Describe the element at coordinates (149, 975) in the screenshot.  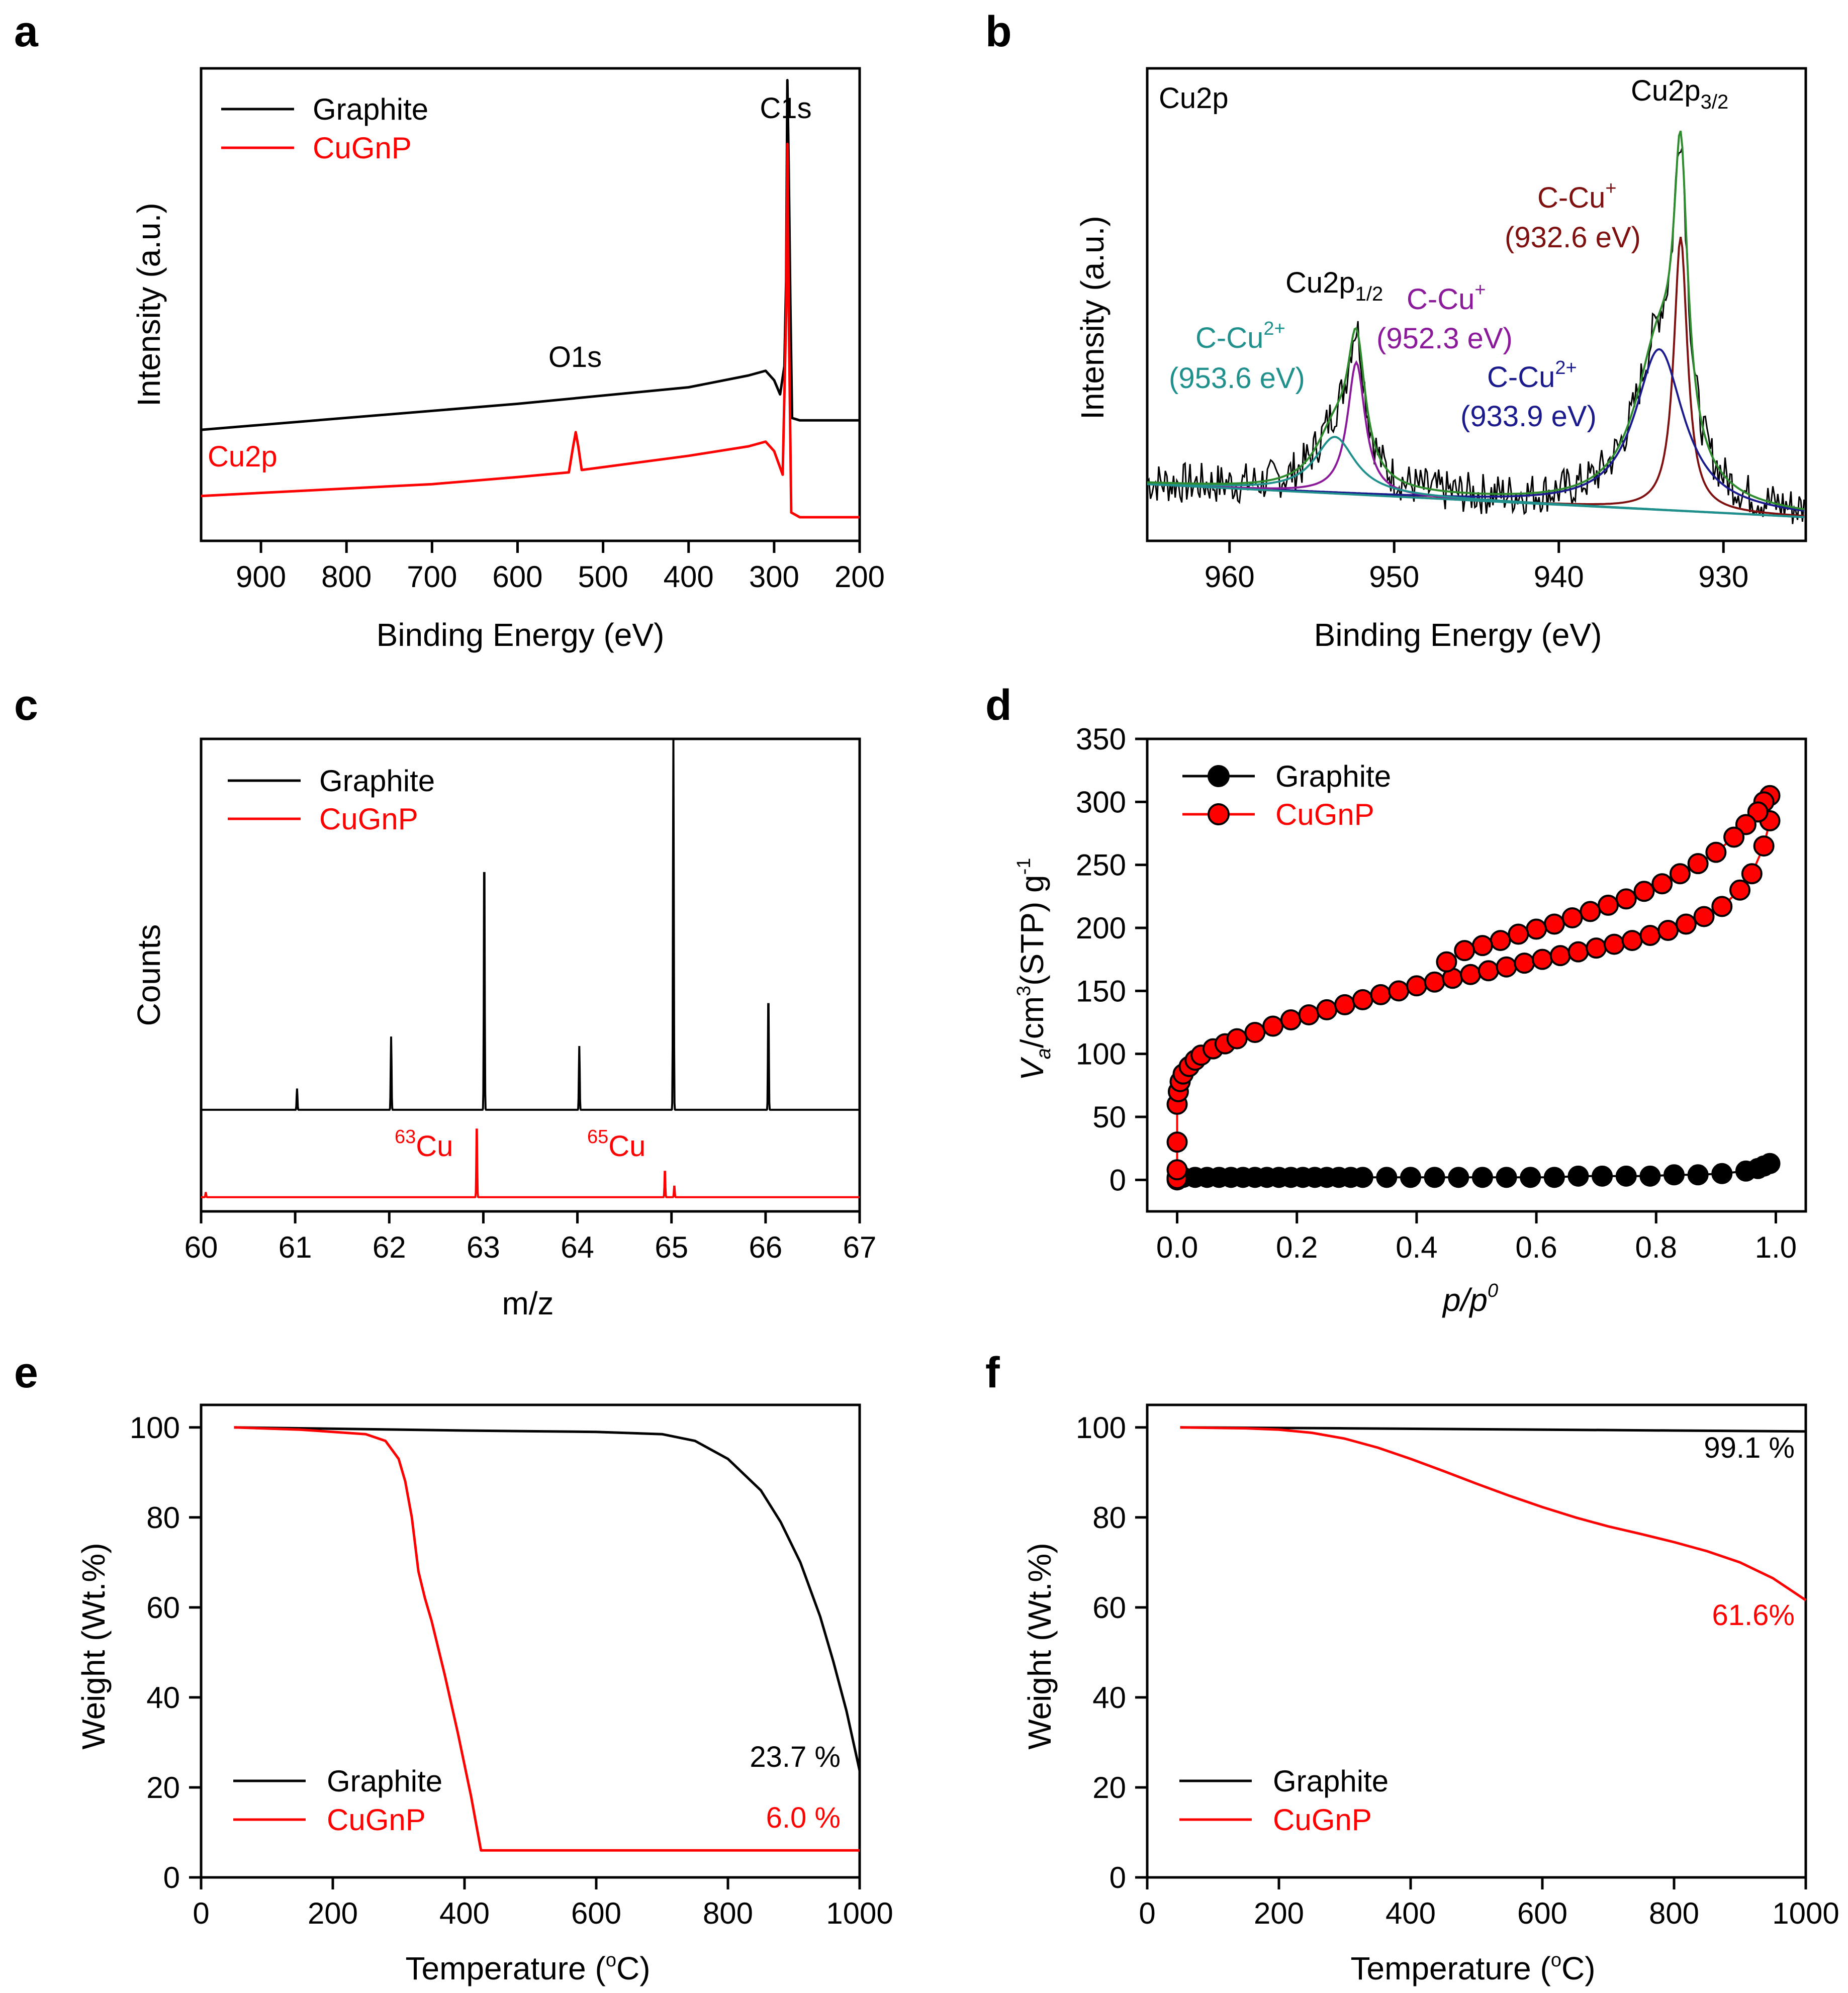
I see `y-axis-label: Counts` at that location.